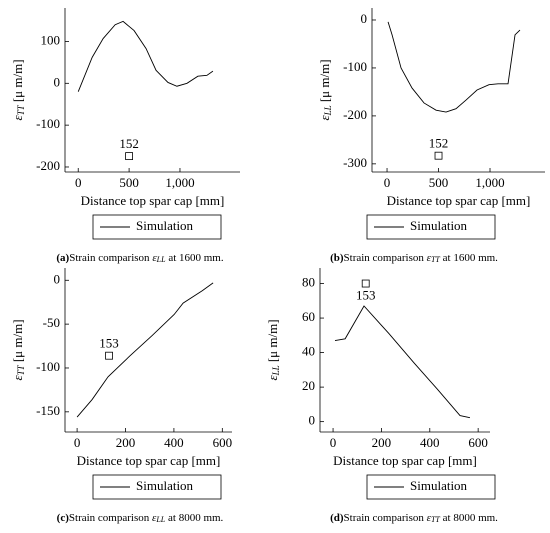 This screenshot has height=533, width=550. I want to click on y-tick-label: -300, so click(355, 162).